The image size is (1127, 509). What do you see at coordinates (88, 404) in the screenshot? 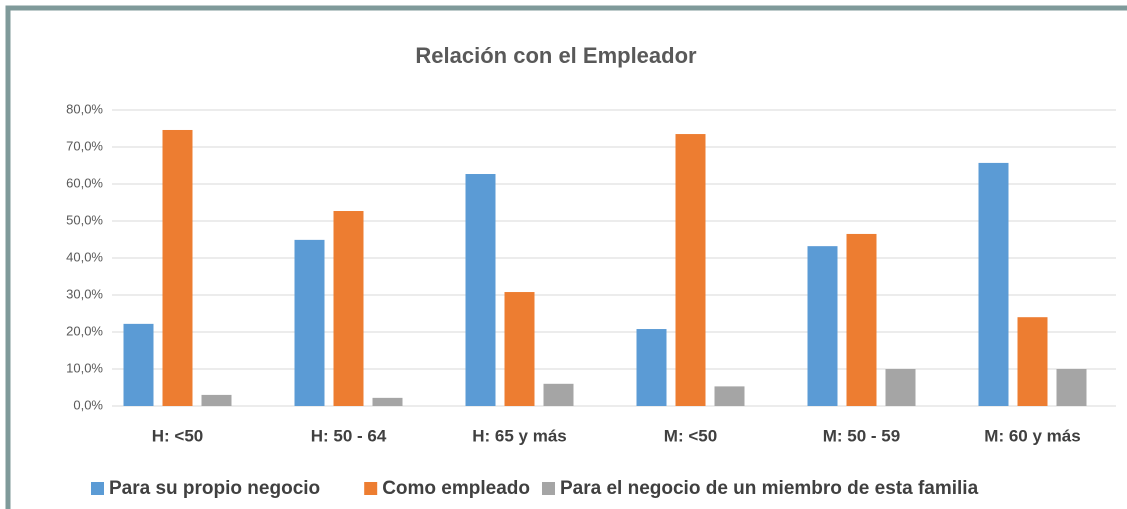
I see `y-tick-label: 0,0%` at bounding box center [88, 404].